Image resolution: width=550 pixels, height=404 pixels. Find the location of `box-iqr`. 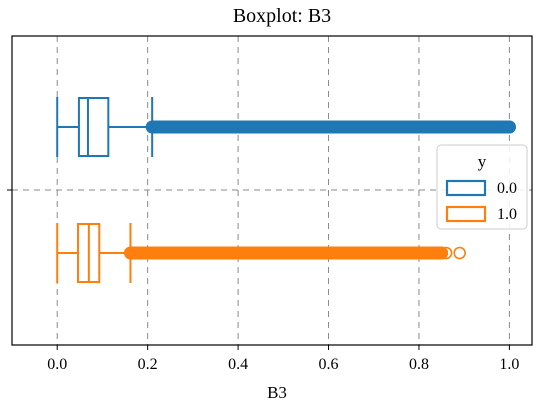

box-iqr is located at coordinates (93, 127).